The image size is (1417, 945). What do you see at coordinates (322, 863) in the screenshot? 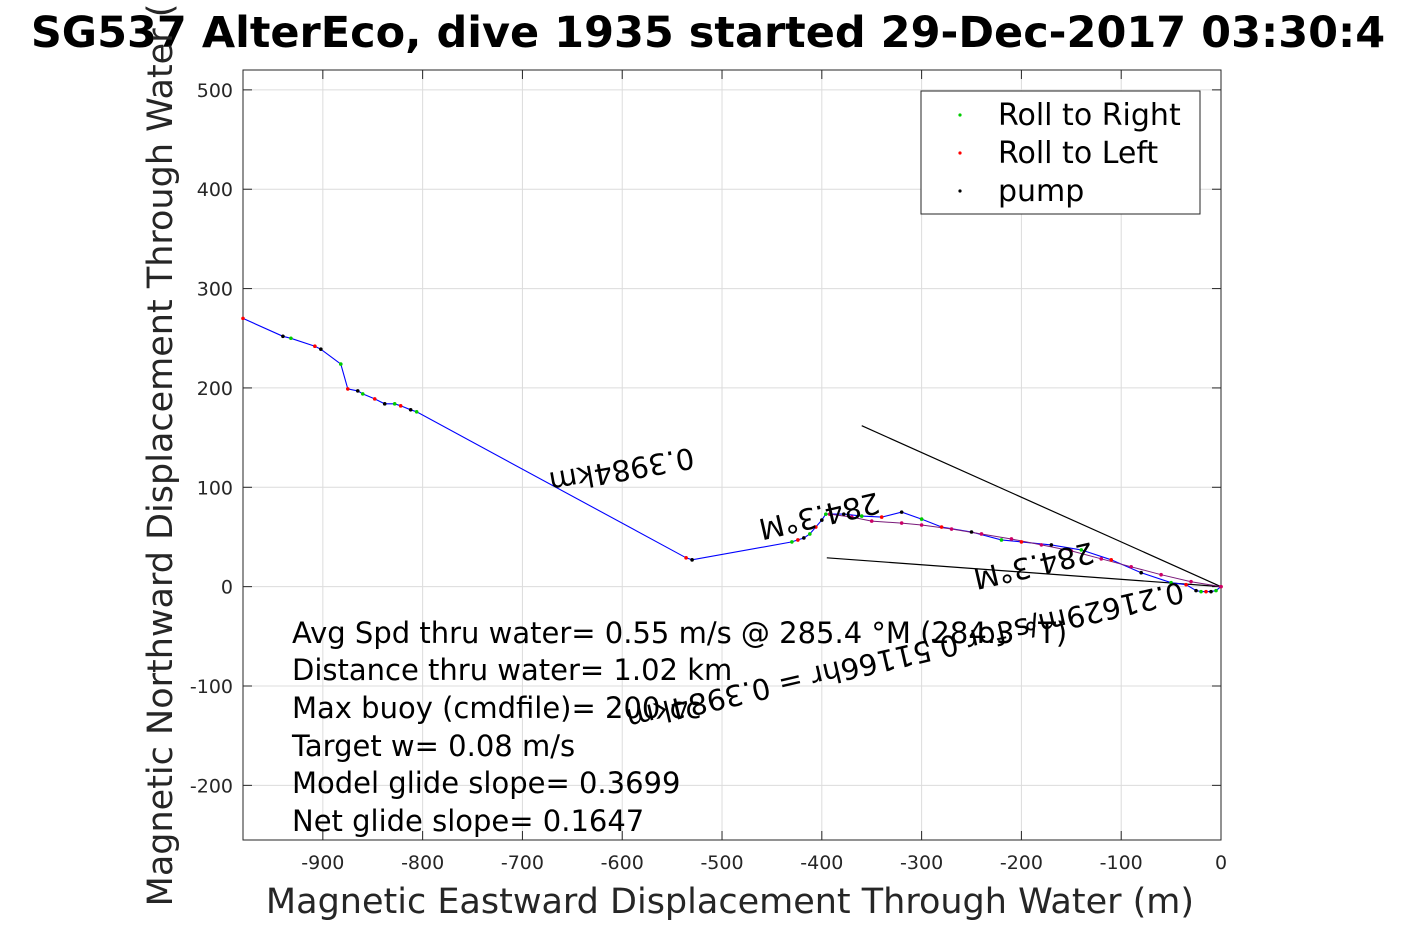
I see `x-tick-label: -900` at bounding box center [322, 863].